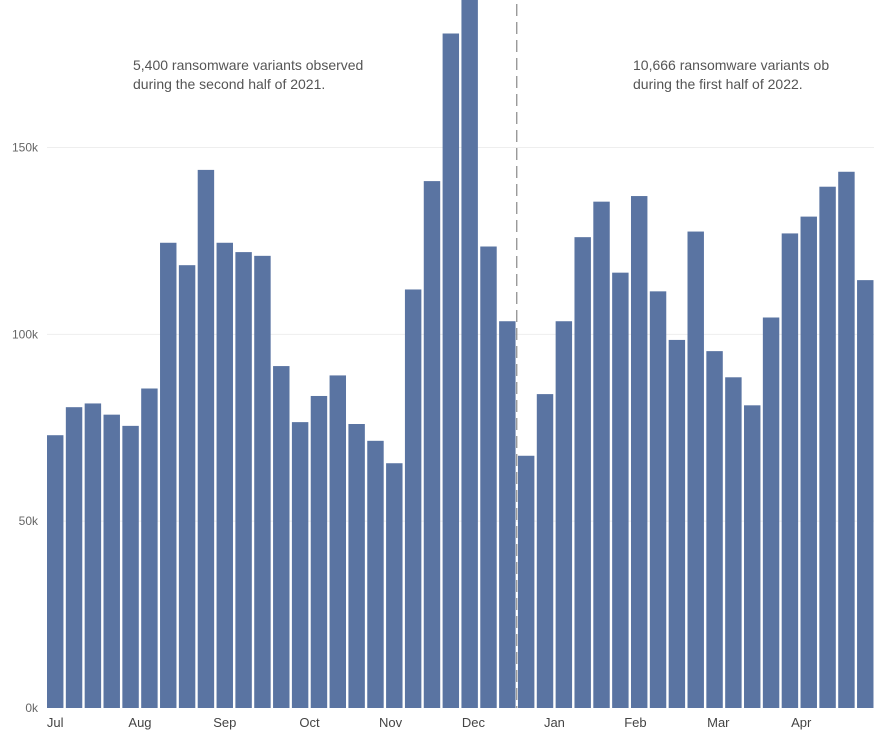  I want to click on annotation-2022-line-2: during the first half of 2022., so click(718, 84).